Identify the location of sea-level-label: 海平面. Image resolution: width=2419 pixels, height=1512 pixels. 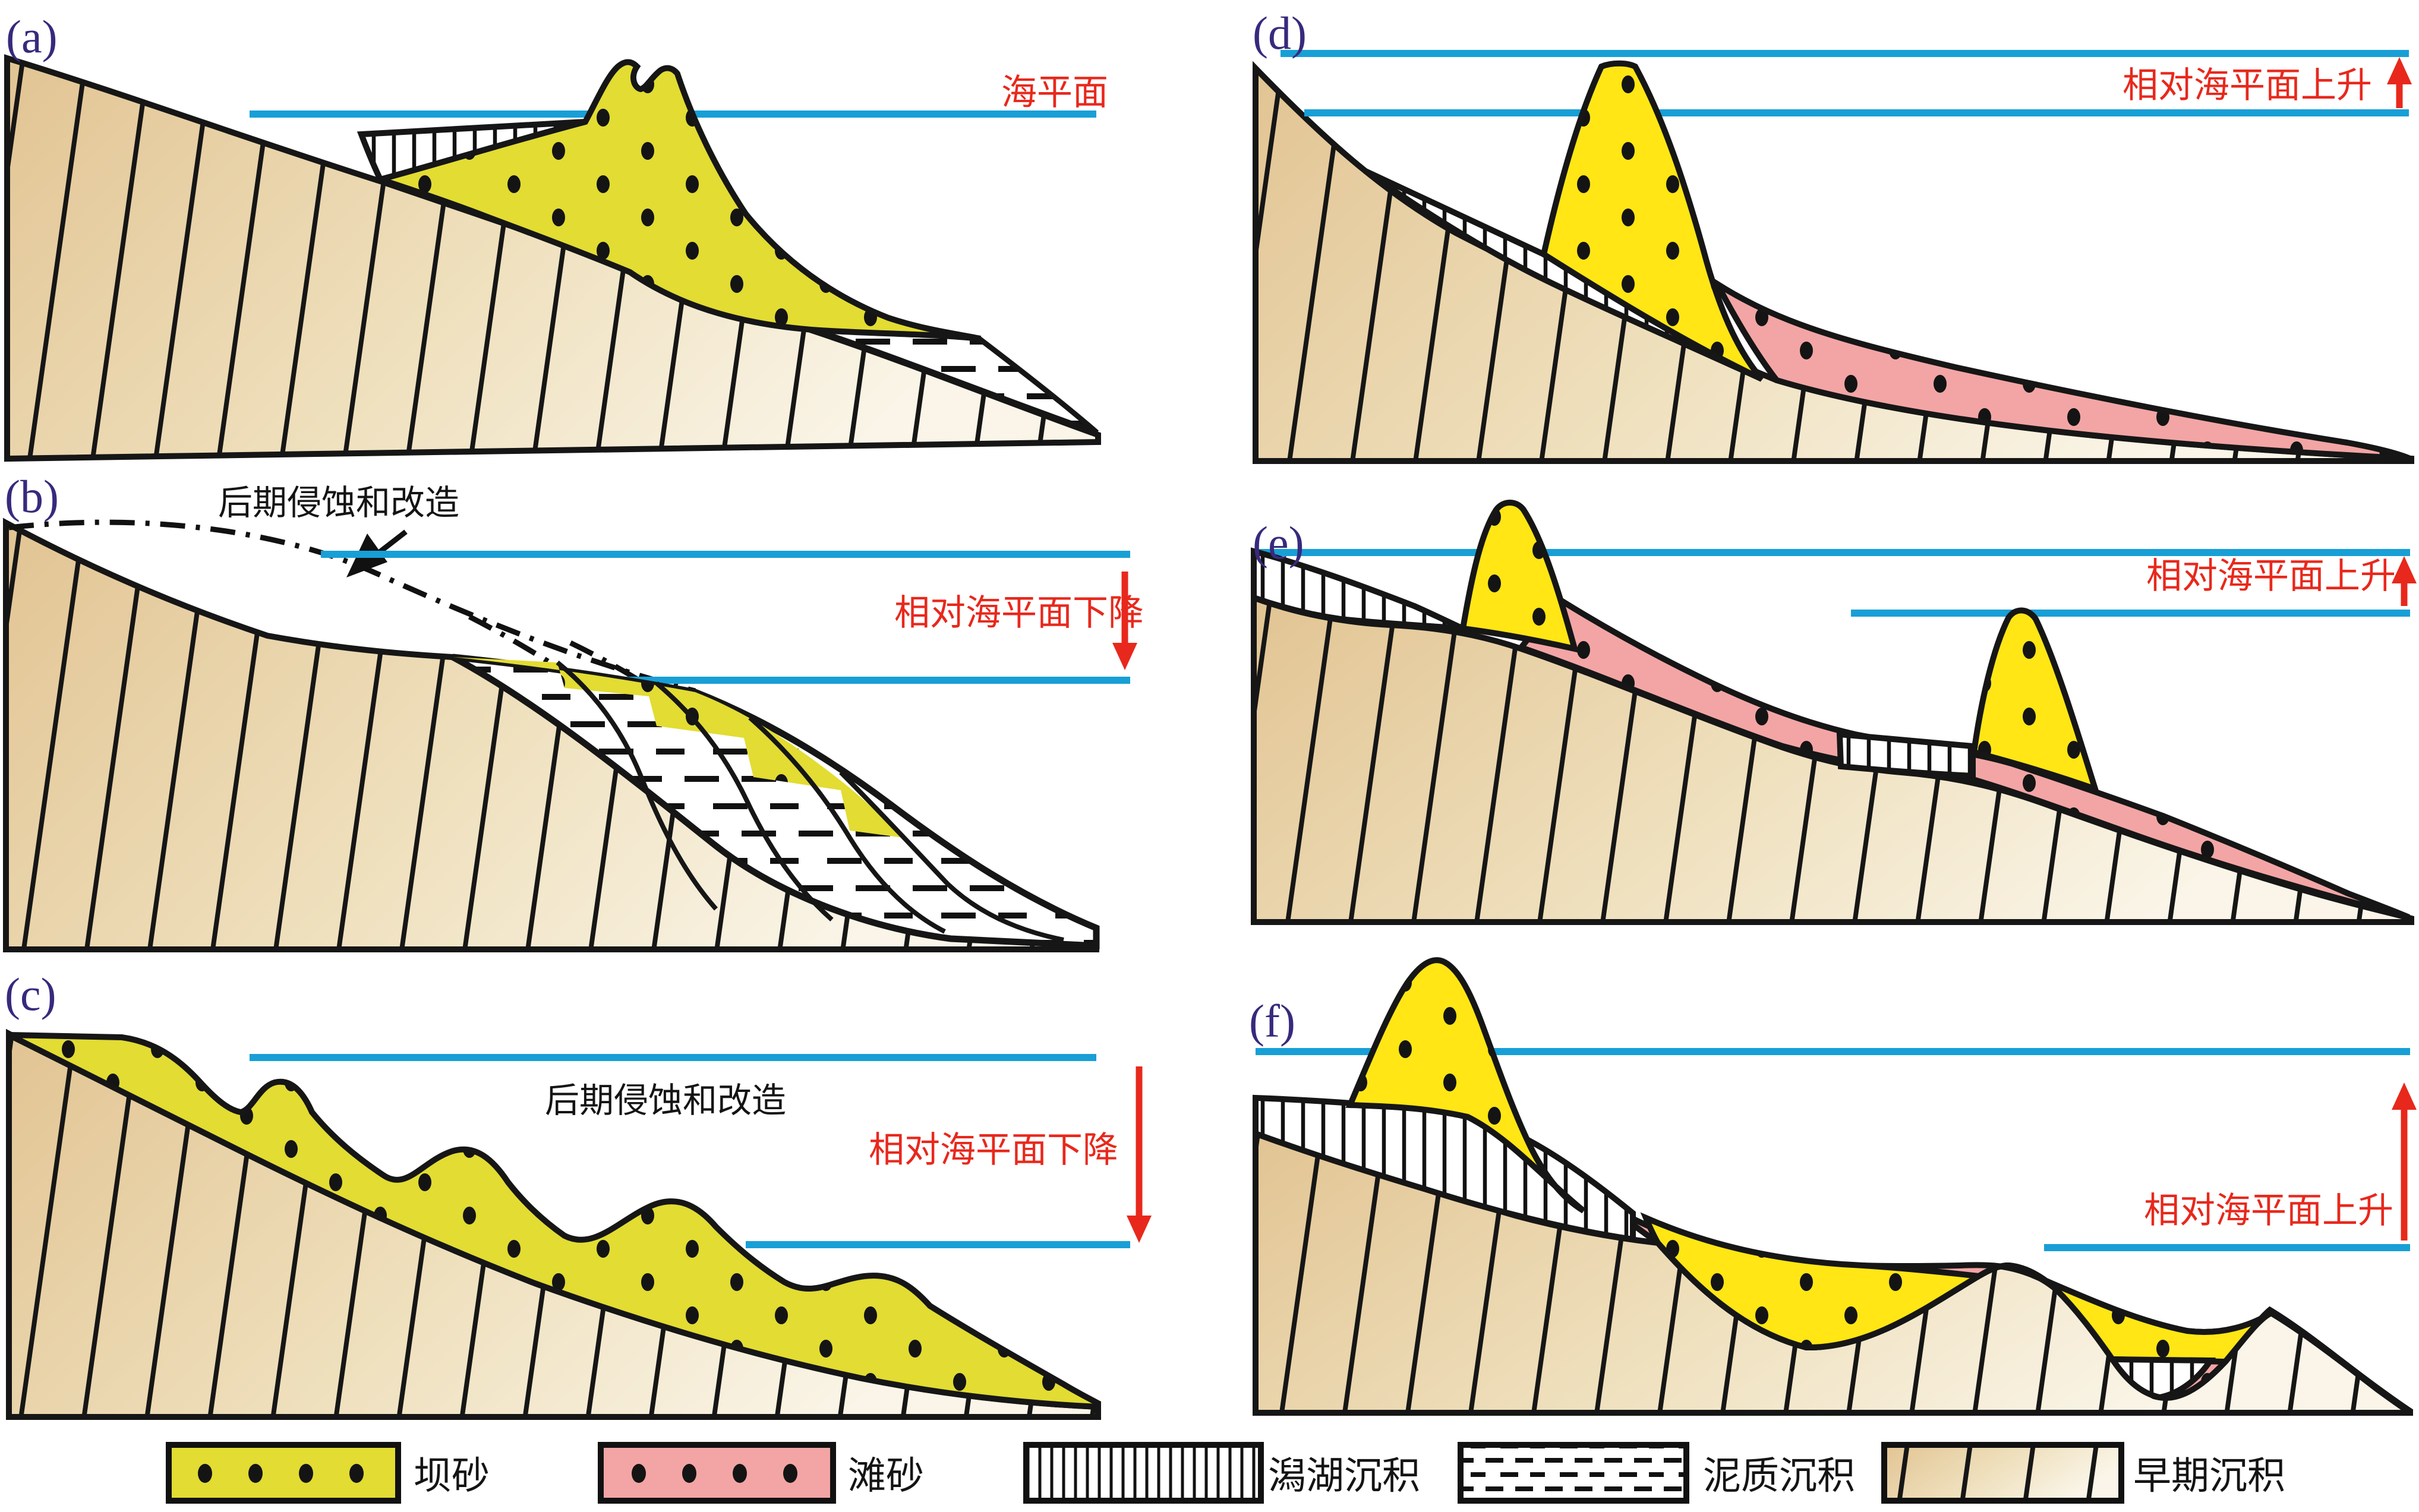
(1054, 92).